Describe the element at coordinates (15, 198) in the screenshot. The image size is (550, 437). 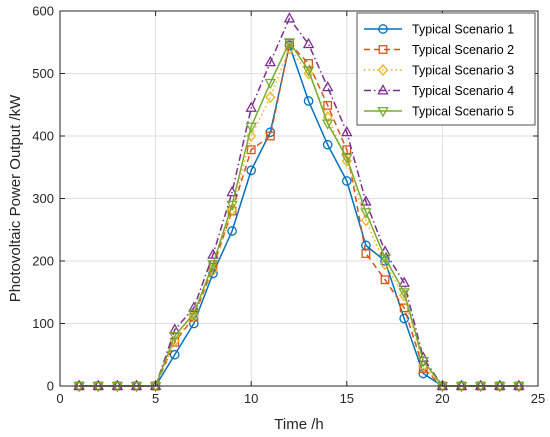
I see `y-axis-title: Photovoltaic Power Output /kW` at that location.